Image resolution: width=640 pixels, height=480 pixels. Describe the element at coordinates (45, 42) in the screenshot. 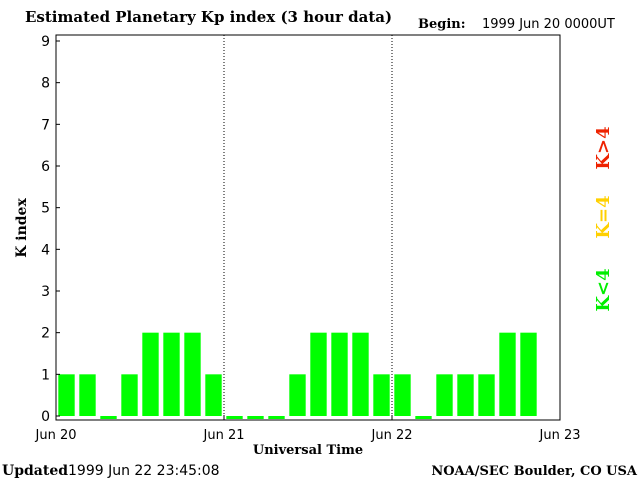

I see `y-tick-label: 9` at that location.